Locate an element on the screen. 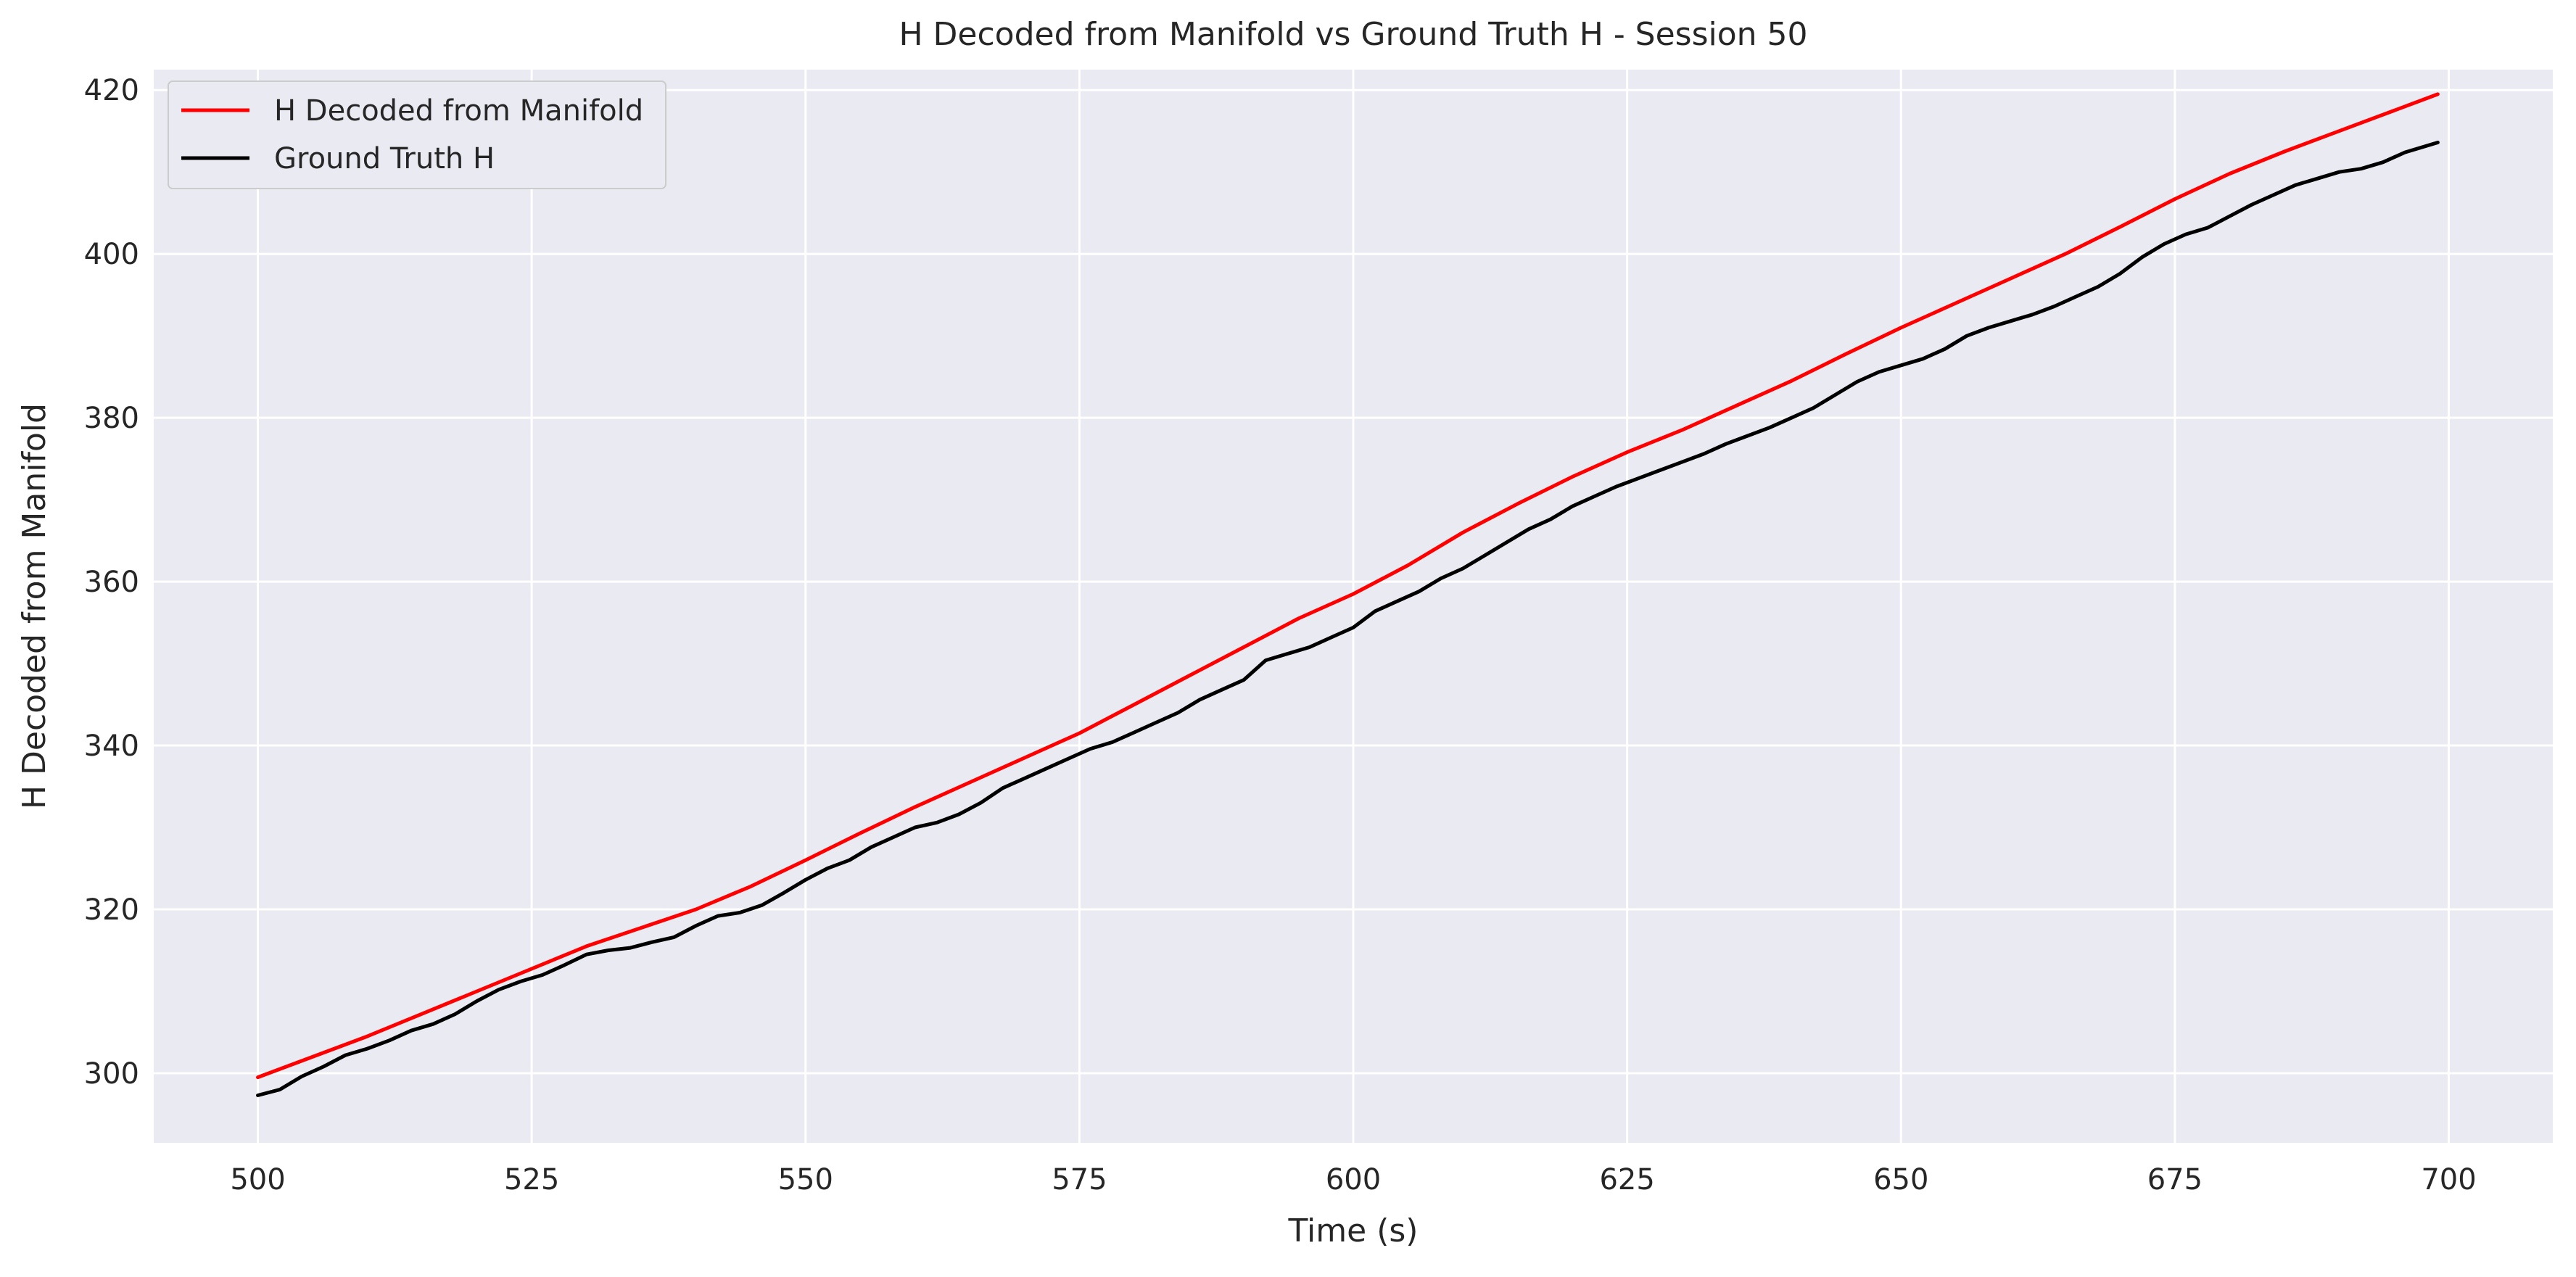 The width and height of the screenshot is (2576, 1277). y-axis-label: H Decoded from Manifold is located at coordinates (34, 606).